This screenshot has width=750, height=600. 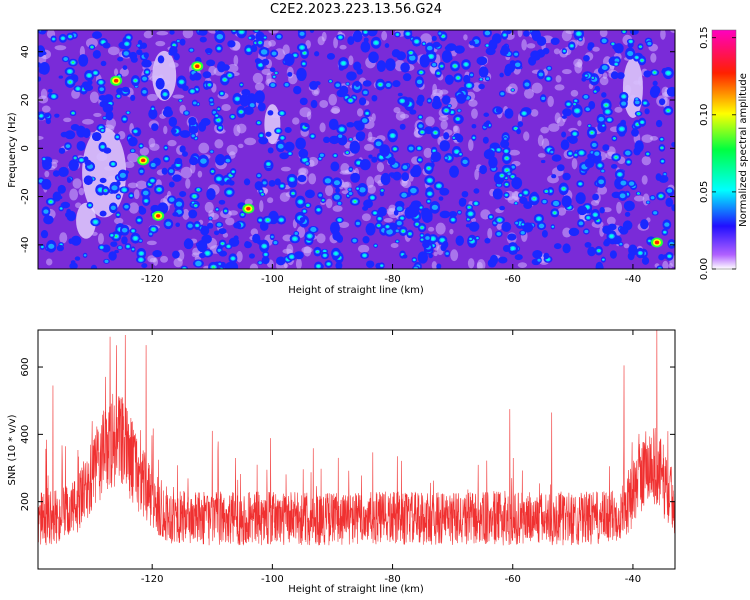 What do you see at coordinates (25, 501) in the screenshot?
I see `snr-y-tick-label: 200` at bounding box center [25, 501].